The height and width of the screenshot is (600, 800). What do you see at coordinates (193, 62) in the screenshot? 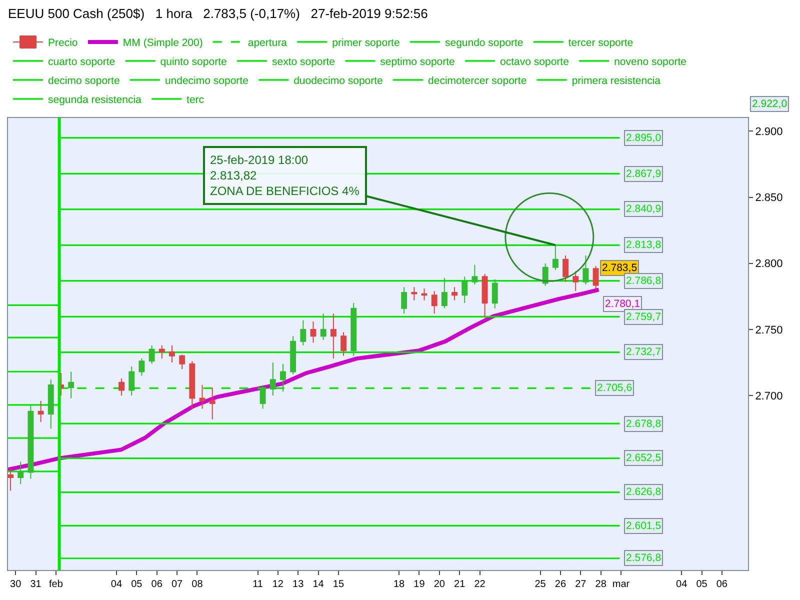
I see `legend-label: quinto soporte` at bounding box center [193, 62].